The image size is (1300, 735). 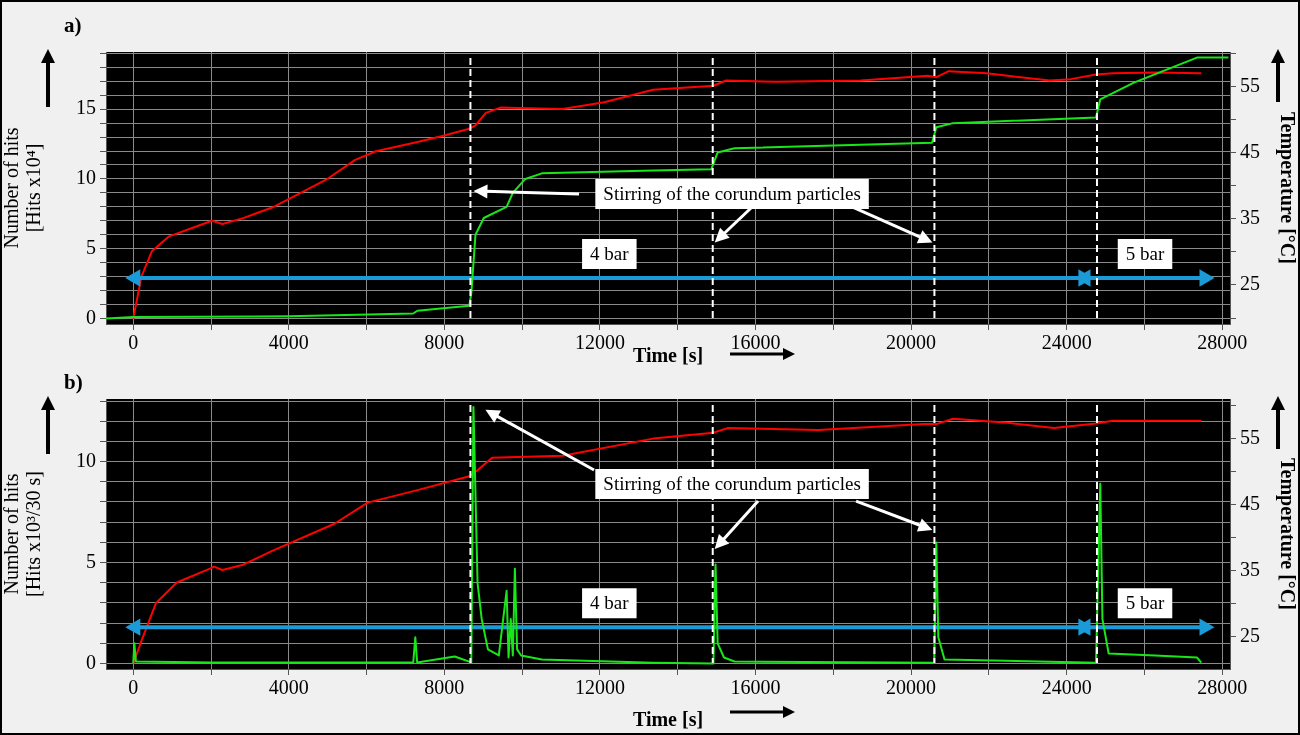 I want to click on y-tick-label: 15, so click(x=86, y=107).